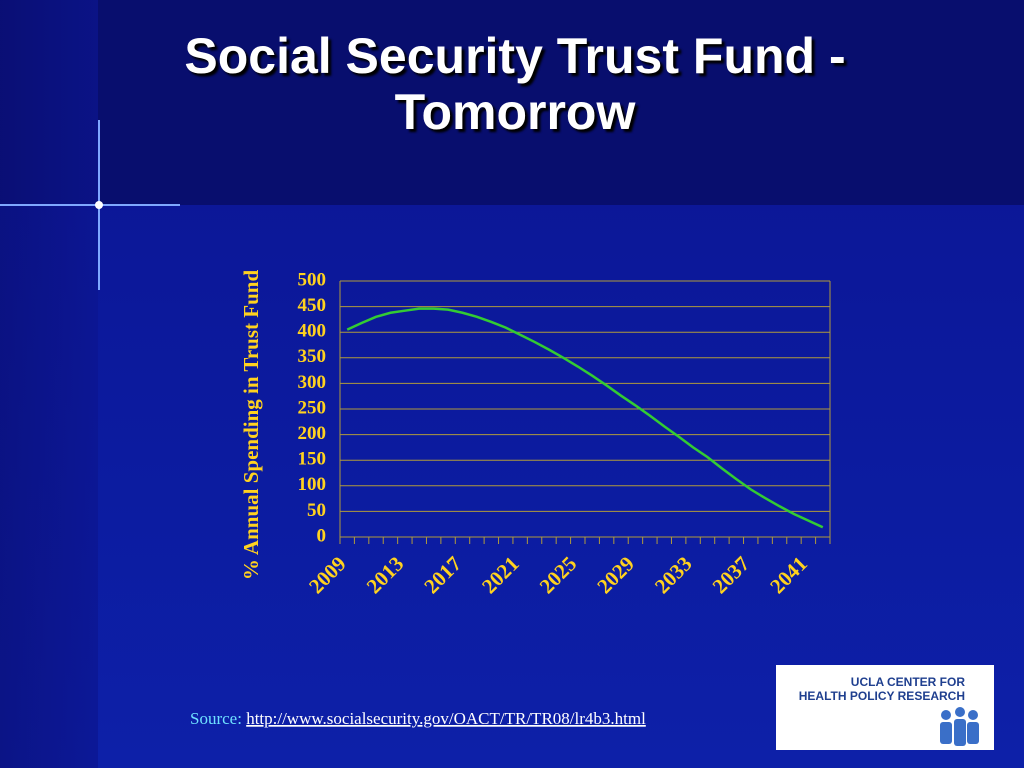 The image size is (1024, 768). What do you see at coordinates (312, 331) in the screenshot?
I see `y-tick-label: 400` at bounding box center [312, 331].